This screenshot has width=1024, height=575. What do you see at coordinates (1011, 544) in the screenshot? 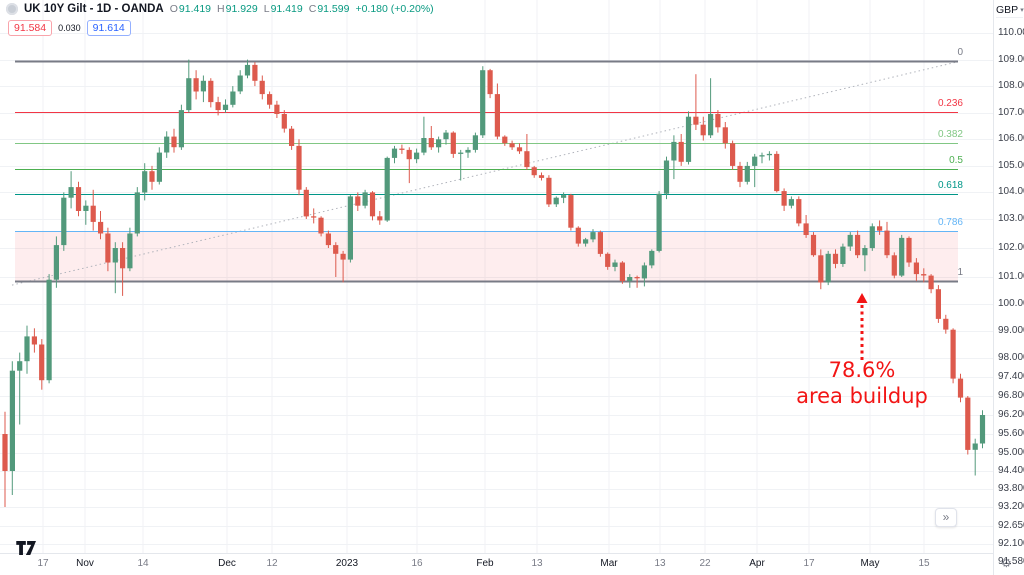
I see `price-axis-label: 92.100` at bounding box center [1011, 544].